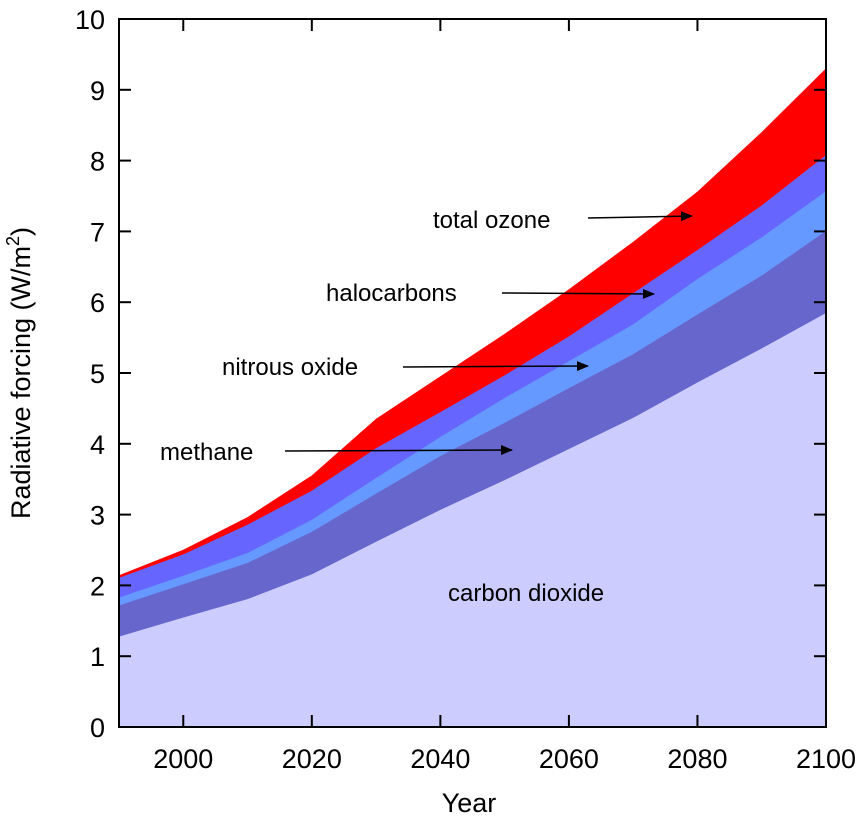 The height and width of the screenshot is (821, 863). Describe the element at coordinates (90, 20) in the screenshot. I see `y-tick-label: 10` at that location.